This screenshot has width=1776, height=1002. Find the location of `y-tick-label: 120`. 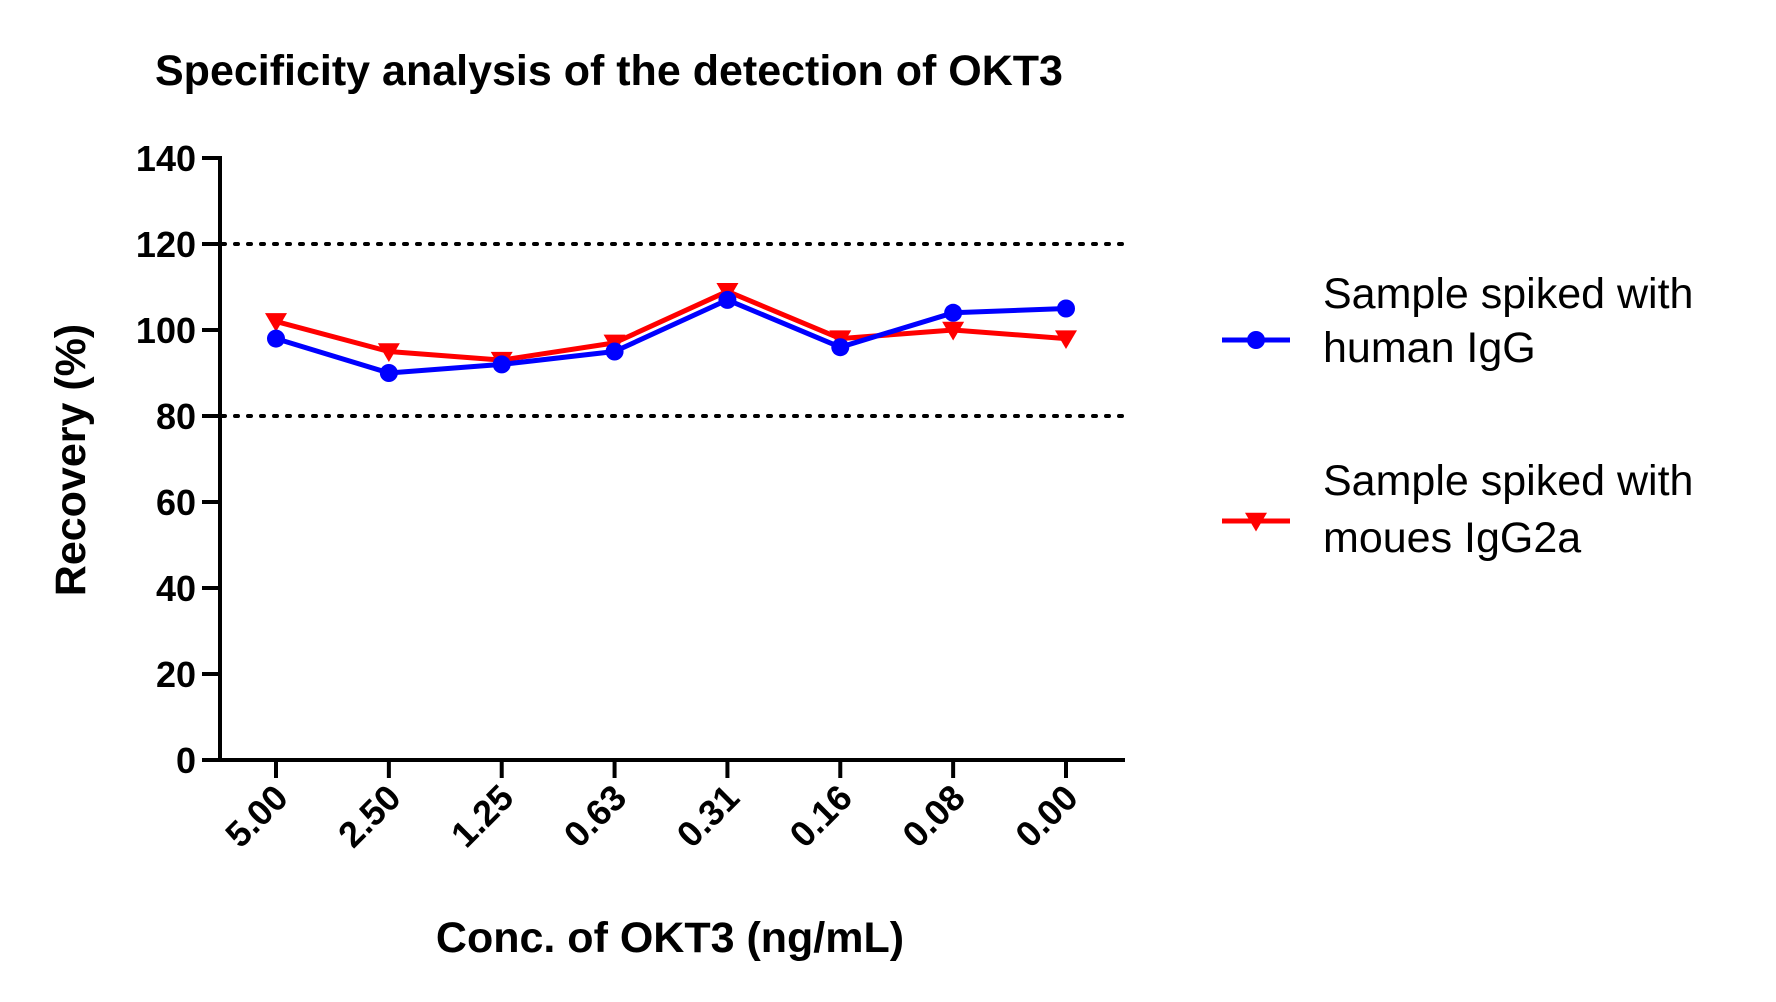

y-tick-label: 120 is located at coordinates (166, 244).